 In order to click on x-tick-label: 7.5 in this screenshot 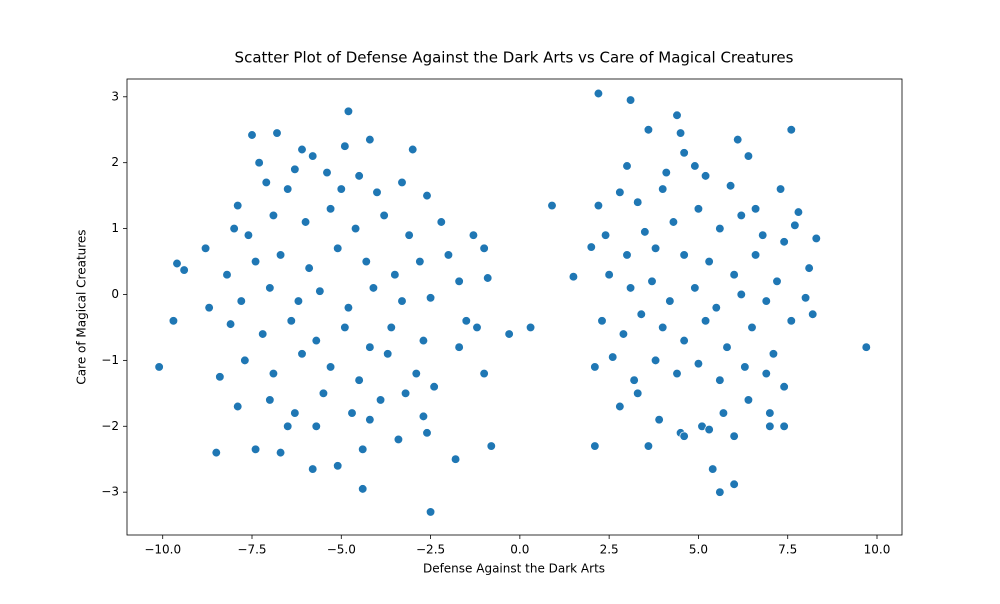, I will do `click(787, 550)`.